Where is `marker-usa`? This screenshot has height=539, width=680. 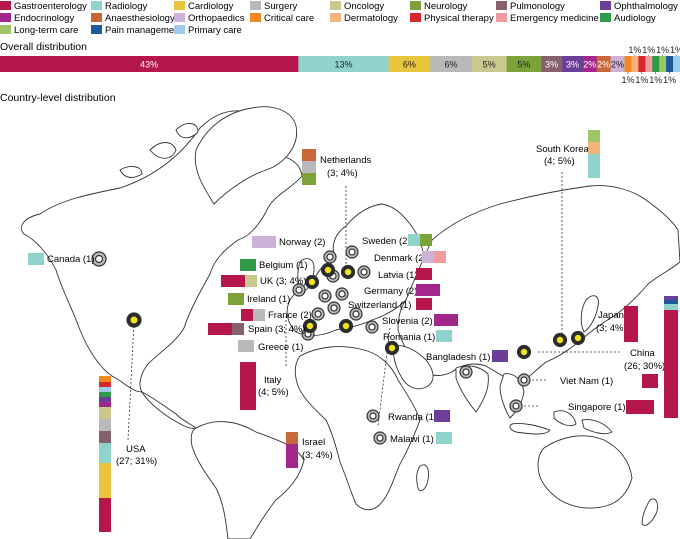
marker-usa is located at coordinates (134, 320).